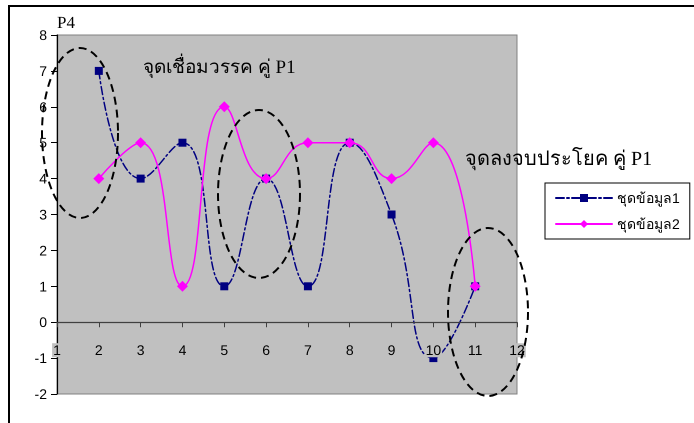 This screenshot has height=423, width=694. I want to click on x-tick-label: 11, so click(475, 350).